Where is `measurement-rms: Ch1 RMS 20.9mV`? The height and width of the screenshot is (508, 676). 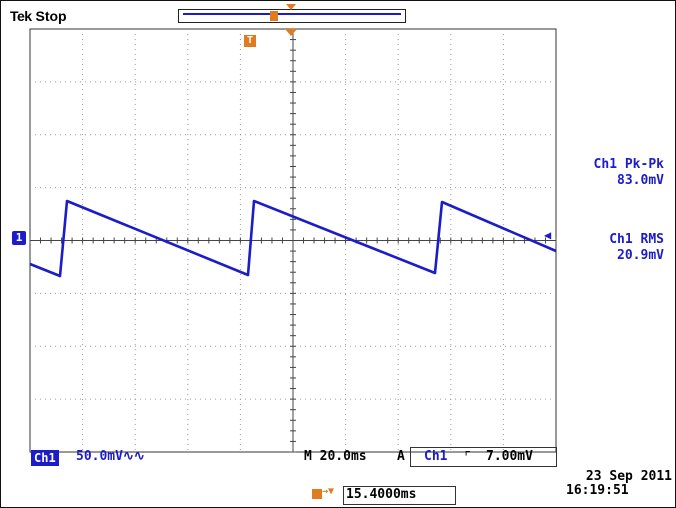 measurement-rms: Ch1 RMS 20.9mV is located at coordinates (611, 248).